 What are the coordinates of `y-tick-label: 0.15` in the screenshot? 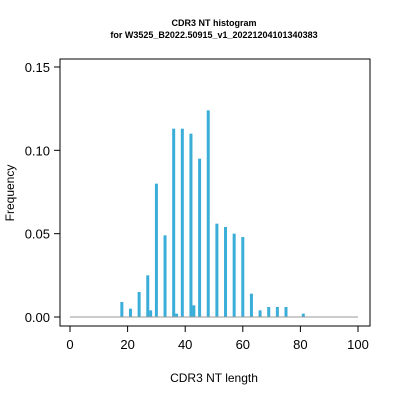 It's located at (37, 67).